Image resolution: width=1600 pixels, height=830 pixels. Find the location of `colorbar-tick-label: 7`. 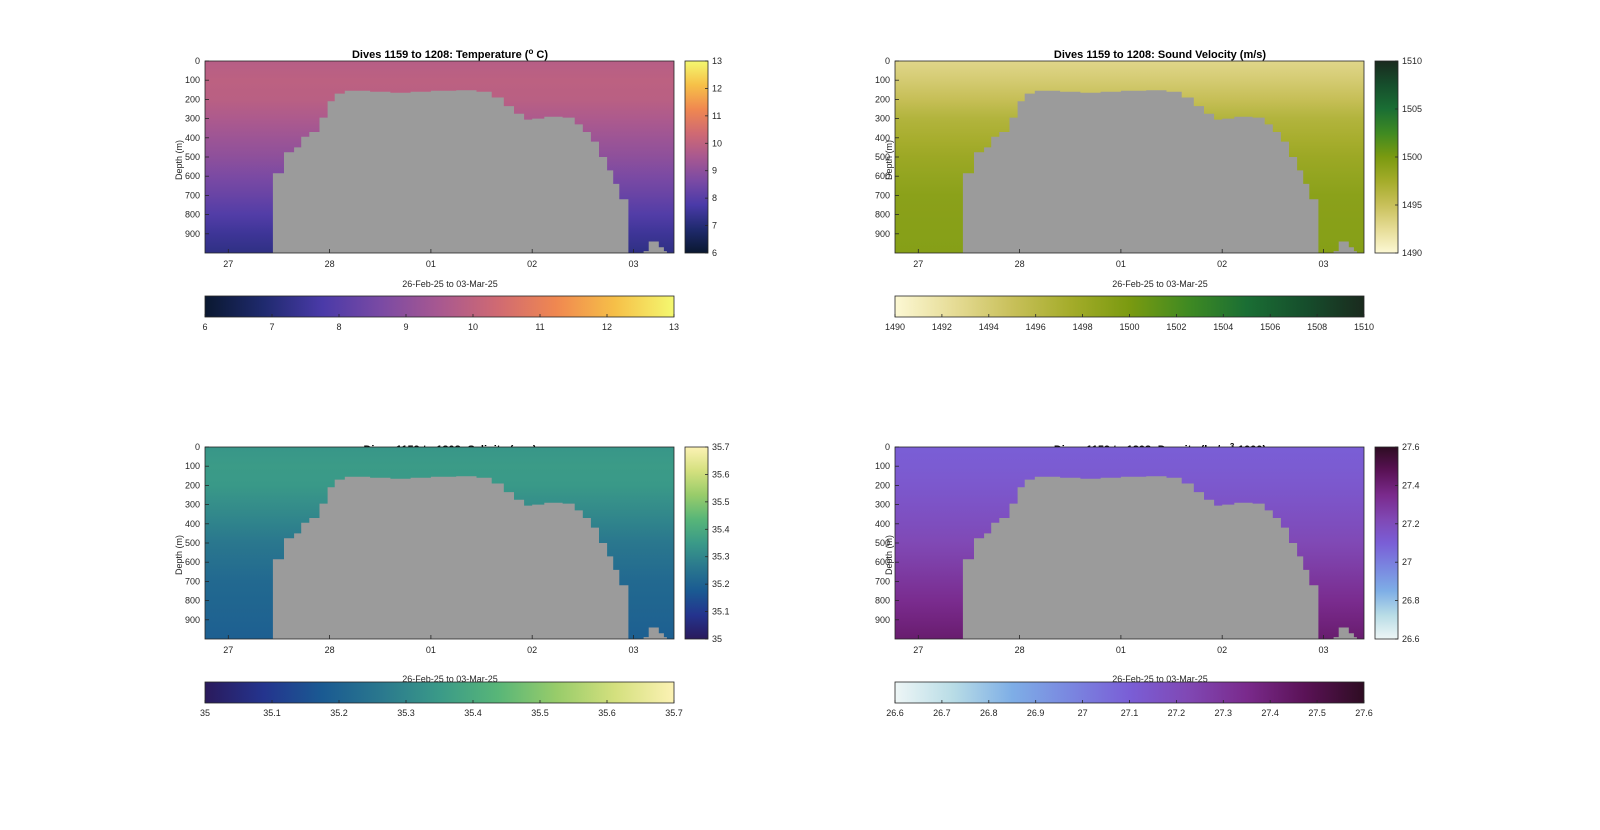

colorbar-tick-label: 7 is located at coordinates (714, 226).